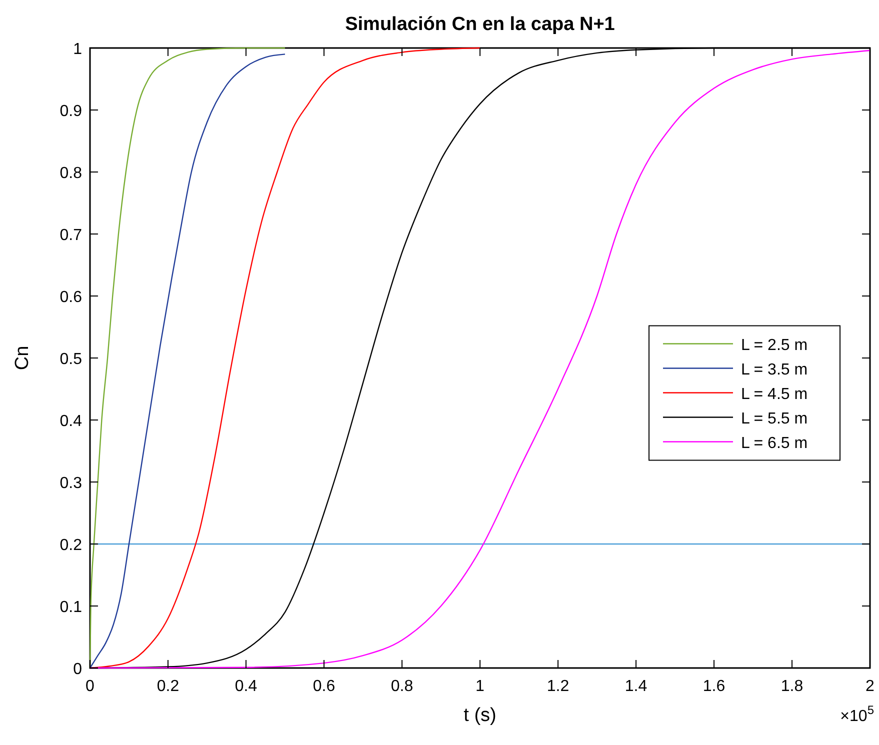  Describe the element at coordinates (480, 715) in the screenshot. I see `x-axis-title: t (s)` at that location.